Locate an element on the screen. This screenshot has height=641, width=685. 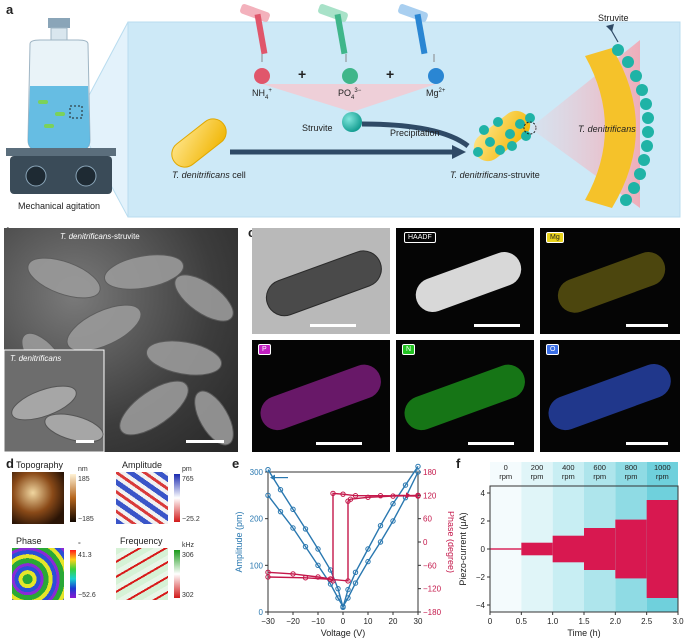
phase-map is located at coordinates (38, 574).